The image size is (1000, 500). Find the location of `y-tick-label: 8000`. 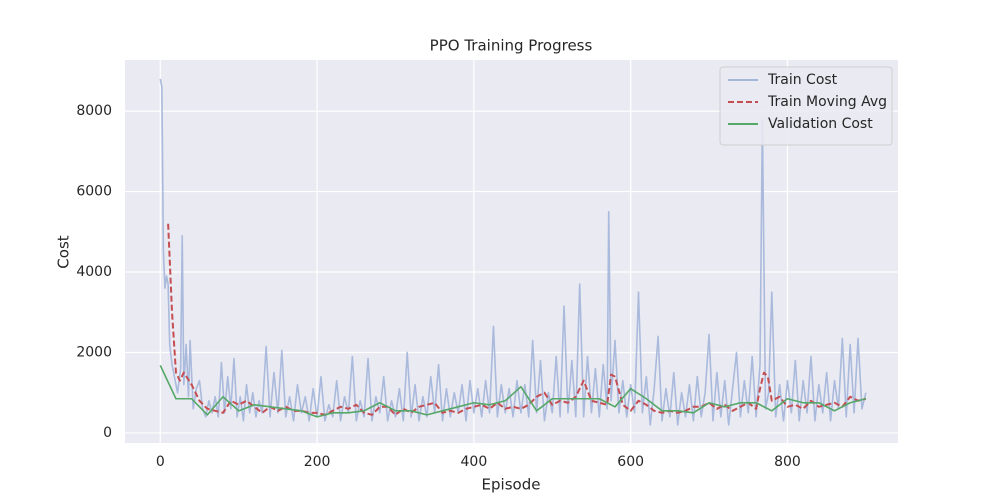

y-tick-label: 8000 is located at coordinates (94, 111).